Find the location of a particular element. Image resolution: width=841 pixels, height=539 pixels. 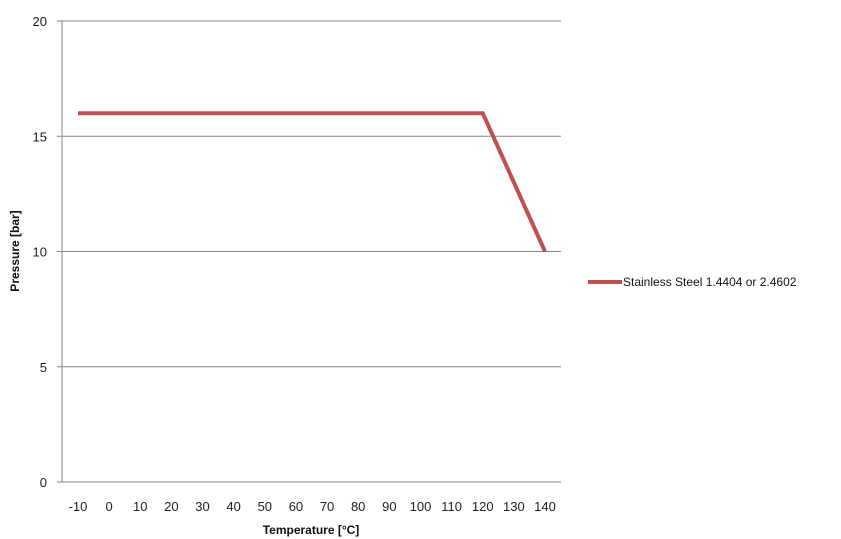

plot-area is located at coordinates (312, 182).